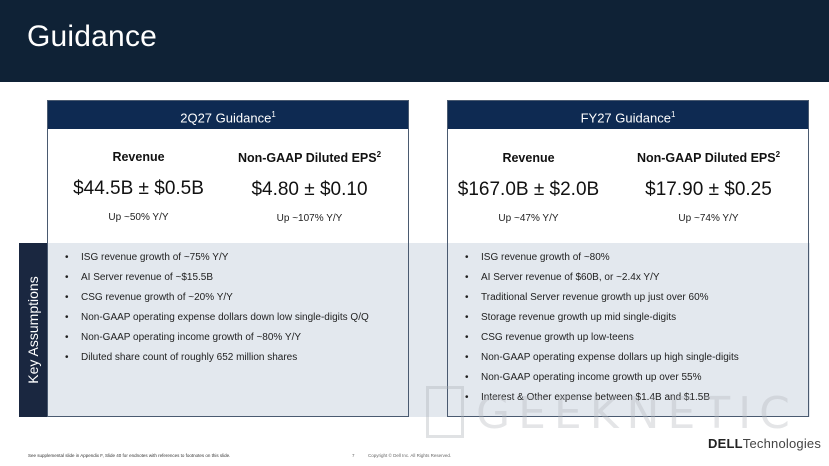  Describe the element at coordinates (228, 115) in the screenshot. I see `q2-guidance-heading: 2Q27 Guidance1` at that location.